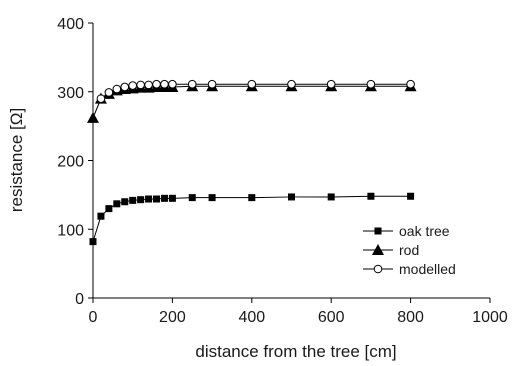  Describe the element at coordinates (70, 24) in the screenshot. I see `y-tick-label: 400` at that location.